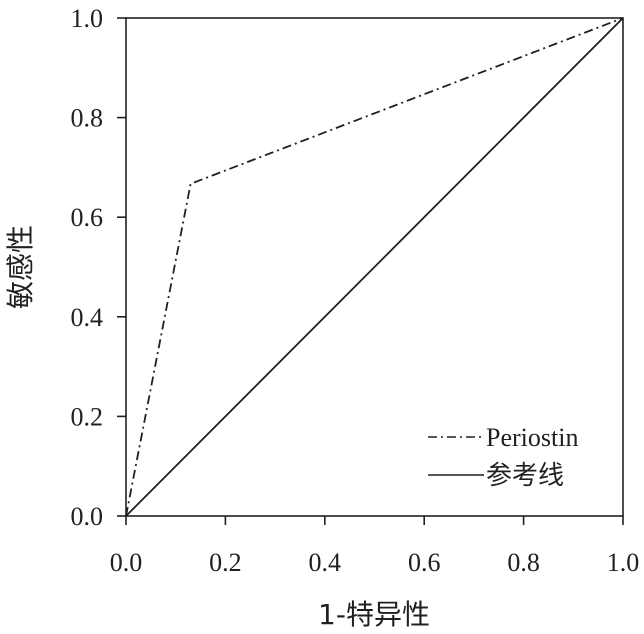 The image size is (644, 634). I want to click on y-tick-label: 1.0, so click(87, 18).